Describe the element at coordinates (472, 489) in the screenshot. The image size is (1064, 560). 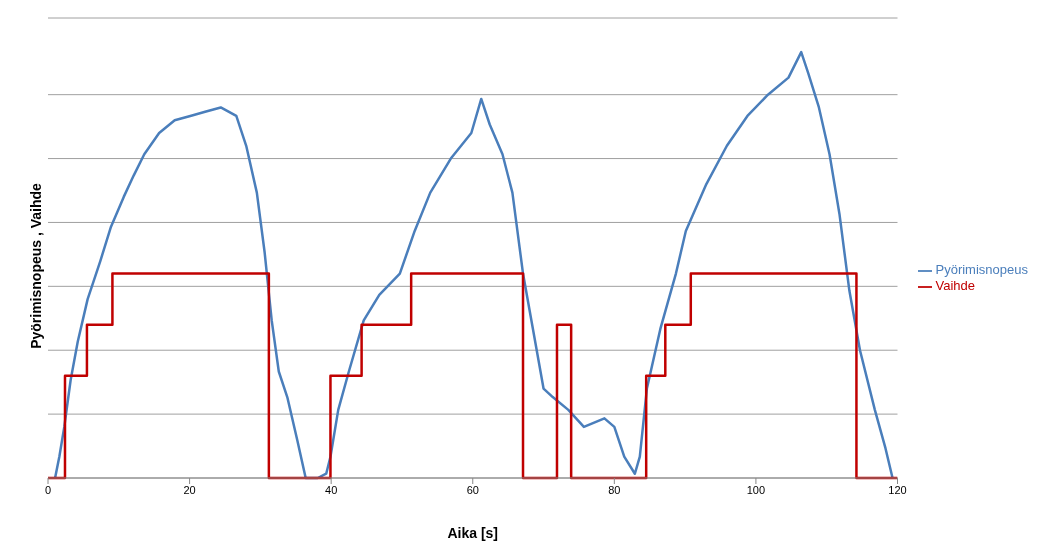
I see `x-tick-label: 60` at that location.